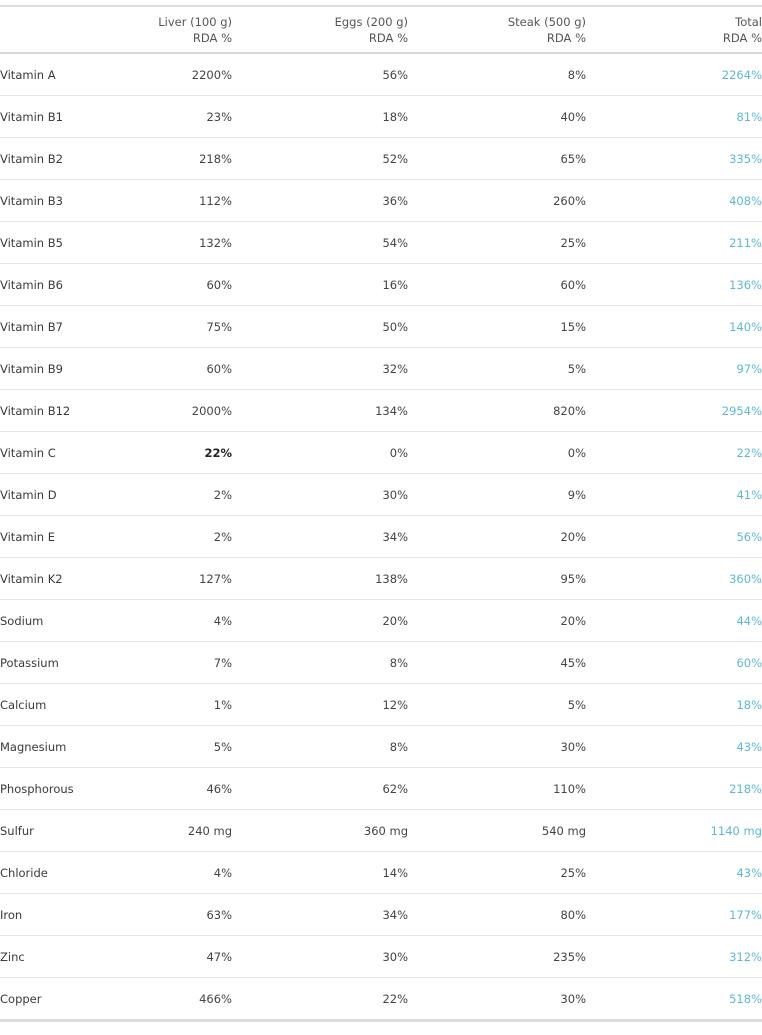 The image size is (762, 1035). I want to click on liver-rda-cell: 218%, so click(176, 158).